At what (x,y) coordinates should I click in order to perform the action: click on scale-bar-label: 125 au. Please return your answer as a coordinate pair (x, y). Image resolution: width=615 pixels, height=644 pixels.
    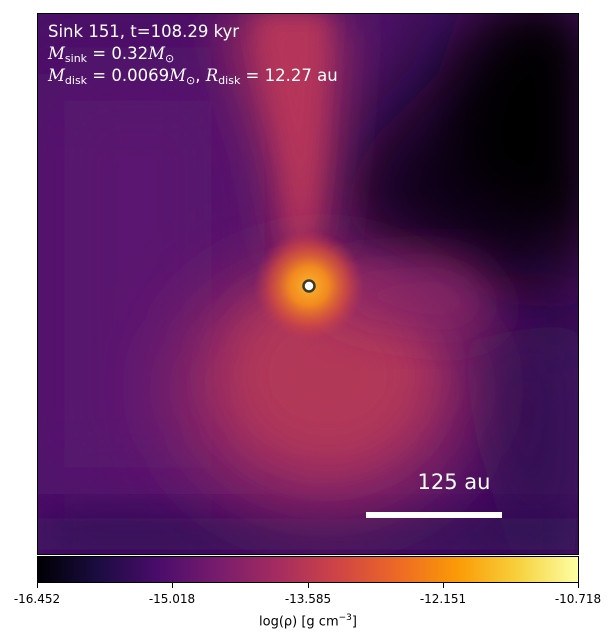
    Looking at the image, I should click on (454, 482).